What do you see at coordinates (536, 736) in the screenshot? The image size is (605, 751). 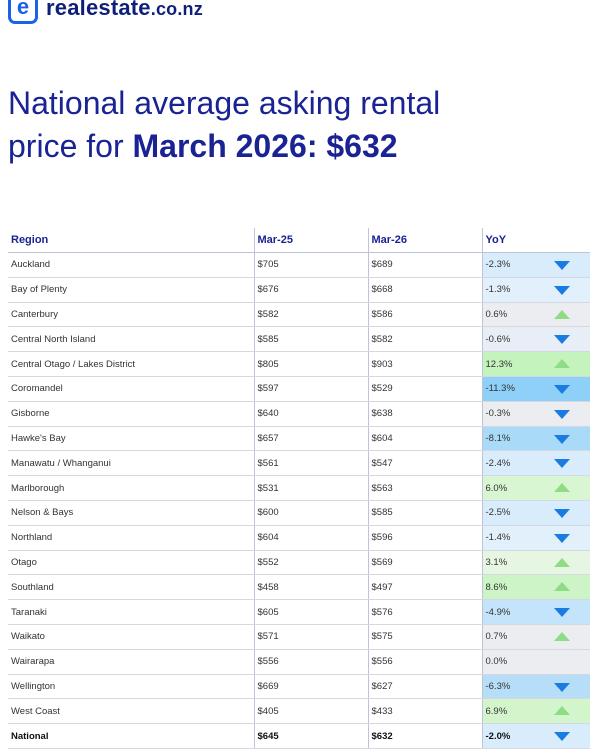 I see `yoy-cell: -2.0%` at bounding box center [536, 736].